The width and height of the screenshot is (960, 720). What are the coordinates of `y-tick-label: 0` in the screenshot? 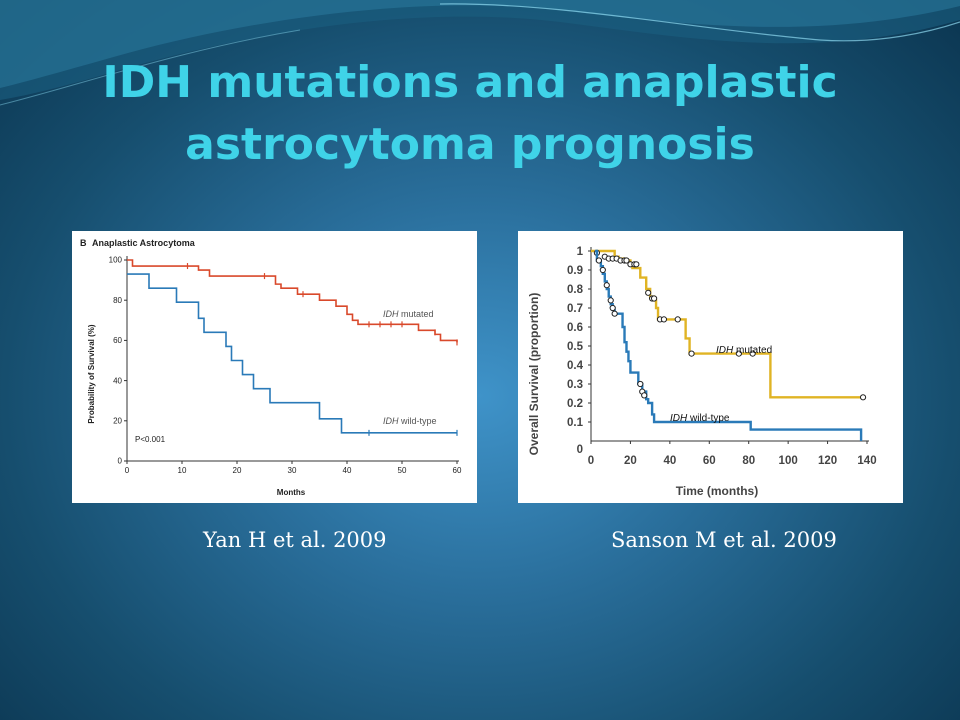 It's located at (120, 461).